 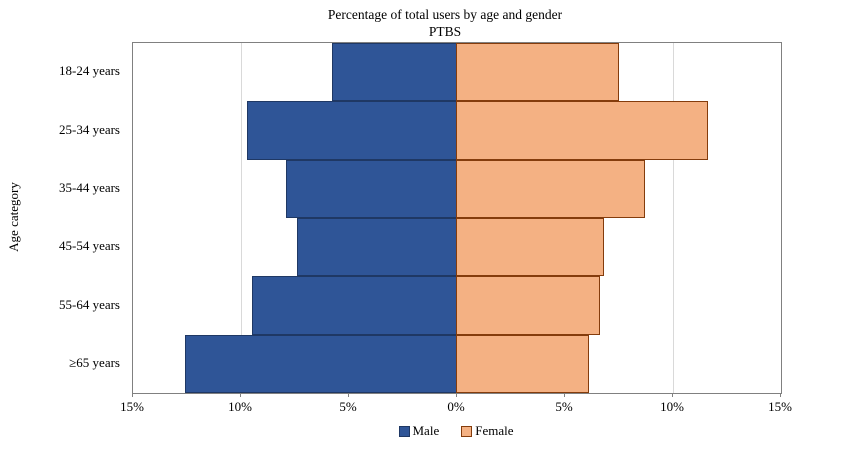 What do you see at coordinates (426, 430) in the screenshot?
I see `legend-label-male: Male` at bounding box center [426, 430].